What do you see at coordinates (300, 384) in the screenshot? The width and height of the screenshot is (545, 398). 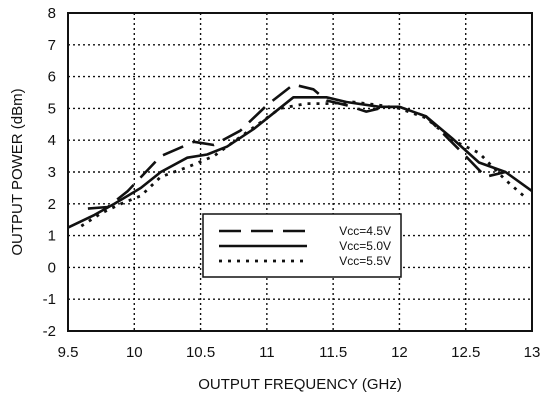 I see `x-axis-label: OUTPUT FREQUENCY (GHz)` at bounding box center [300, 384].